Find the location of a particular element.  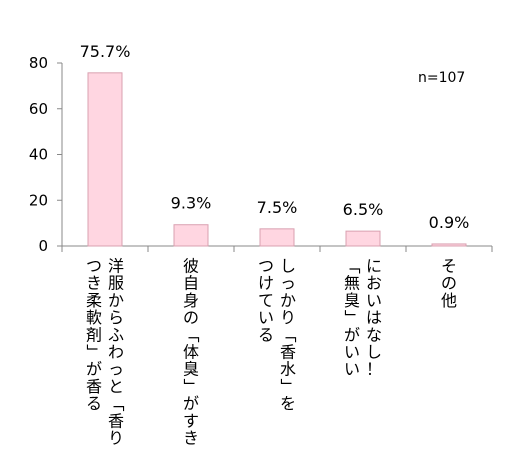

category-label-char: 自 is located at coordinates (191, 283).